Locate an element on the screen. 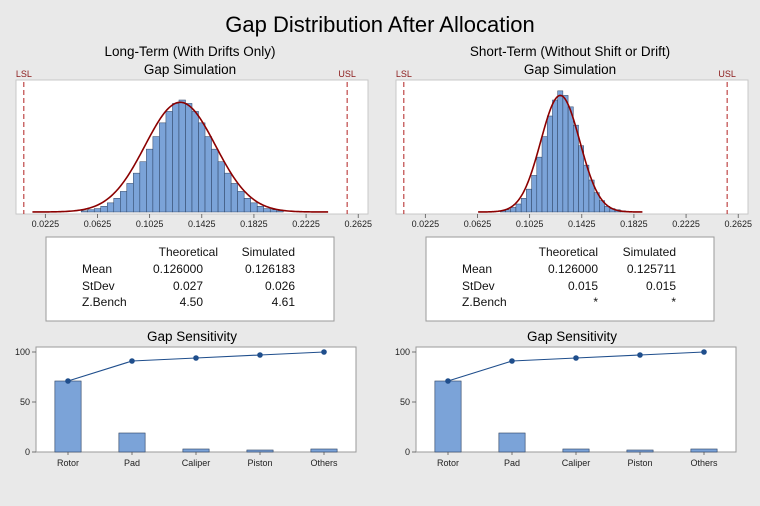 Image resolution: width=760 pixels, height=506 pixels. table-cell: 0.027 is located at coordinates (188, 286).